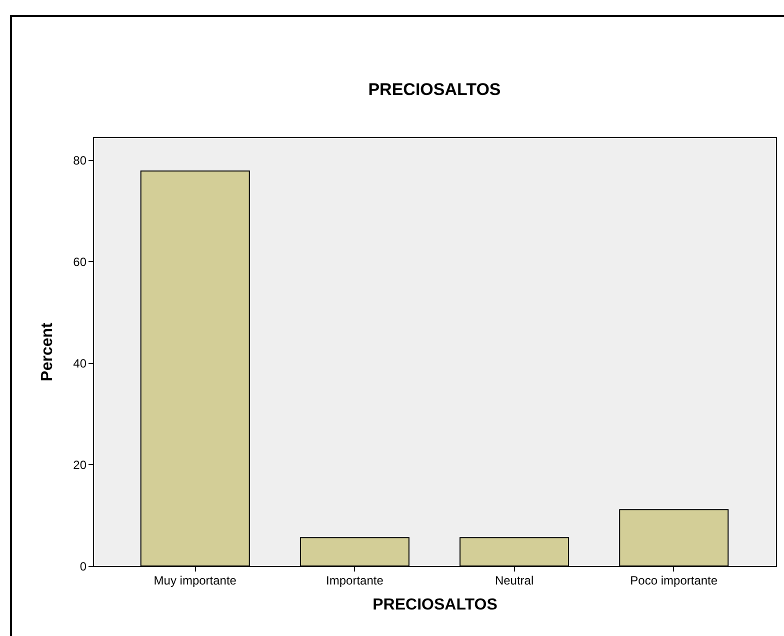  What do you see at coordinates (80, 465) in the screenshot?
I see `y-tick-label: 20` at bounding box center [80, 465].